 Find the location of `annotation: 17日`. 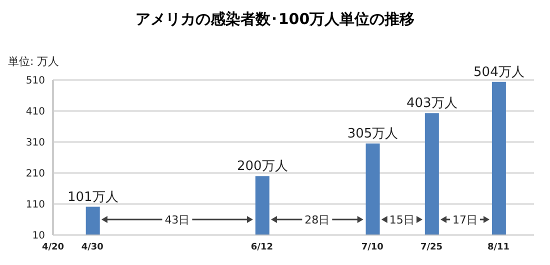

annotation: 17日 is located at coordinates (465, 220).